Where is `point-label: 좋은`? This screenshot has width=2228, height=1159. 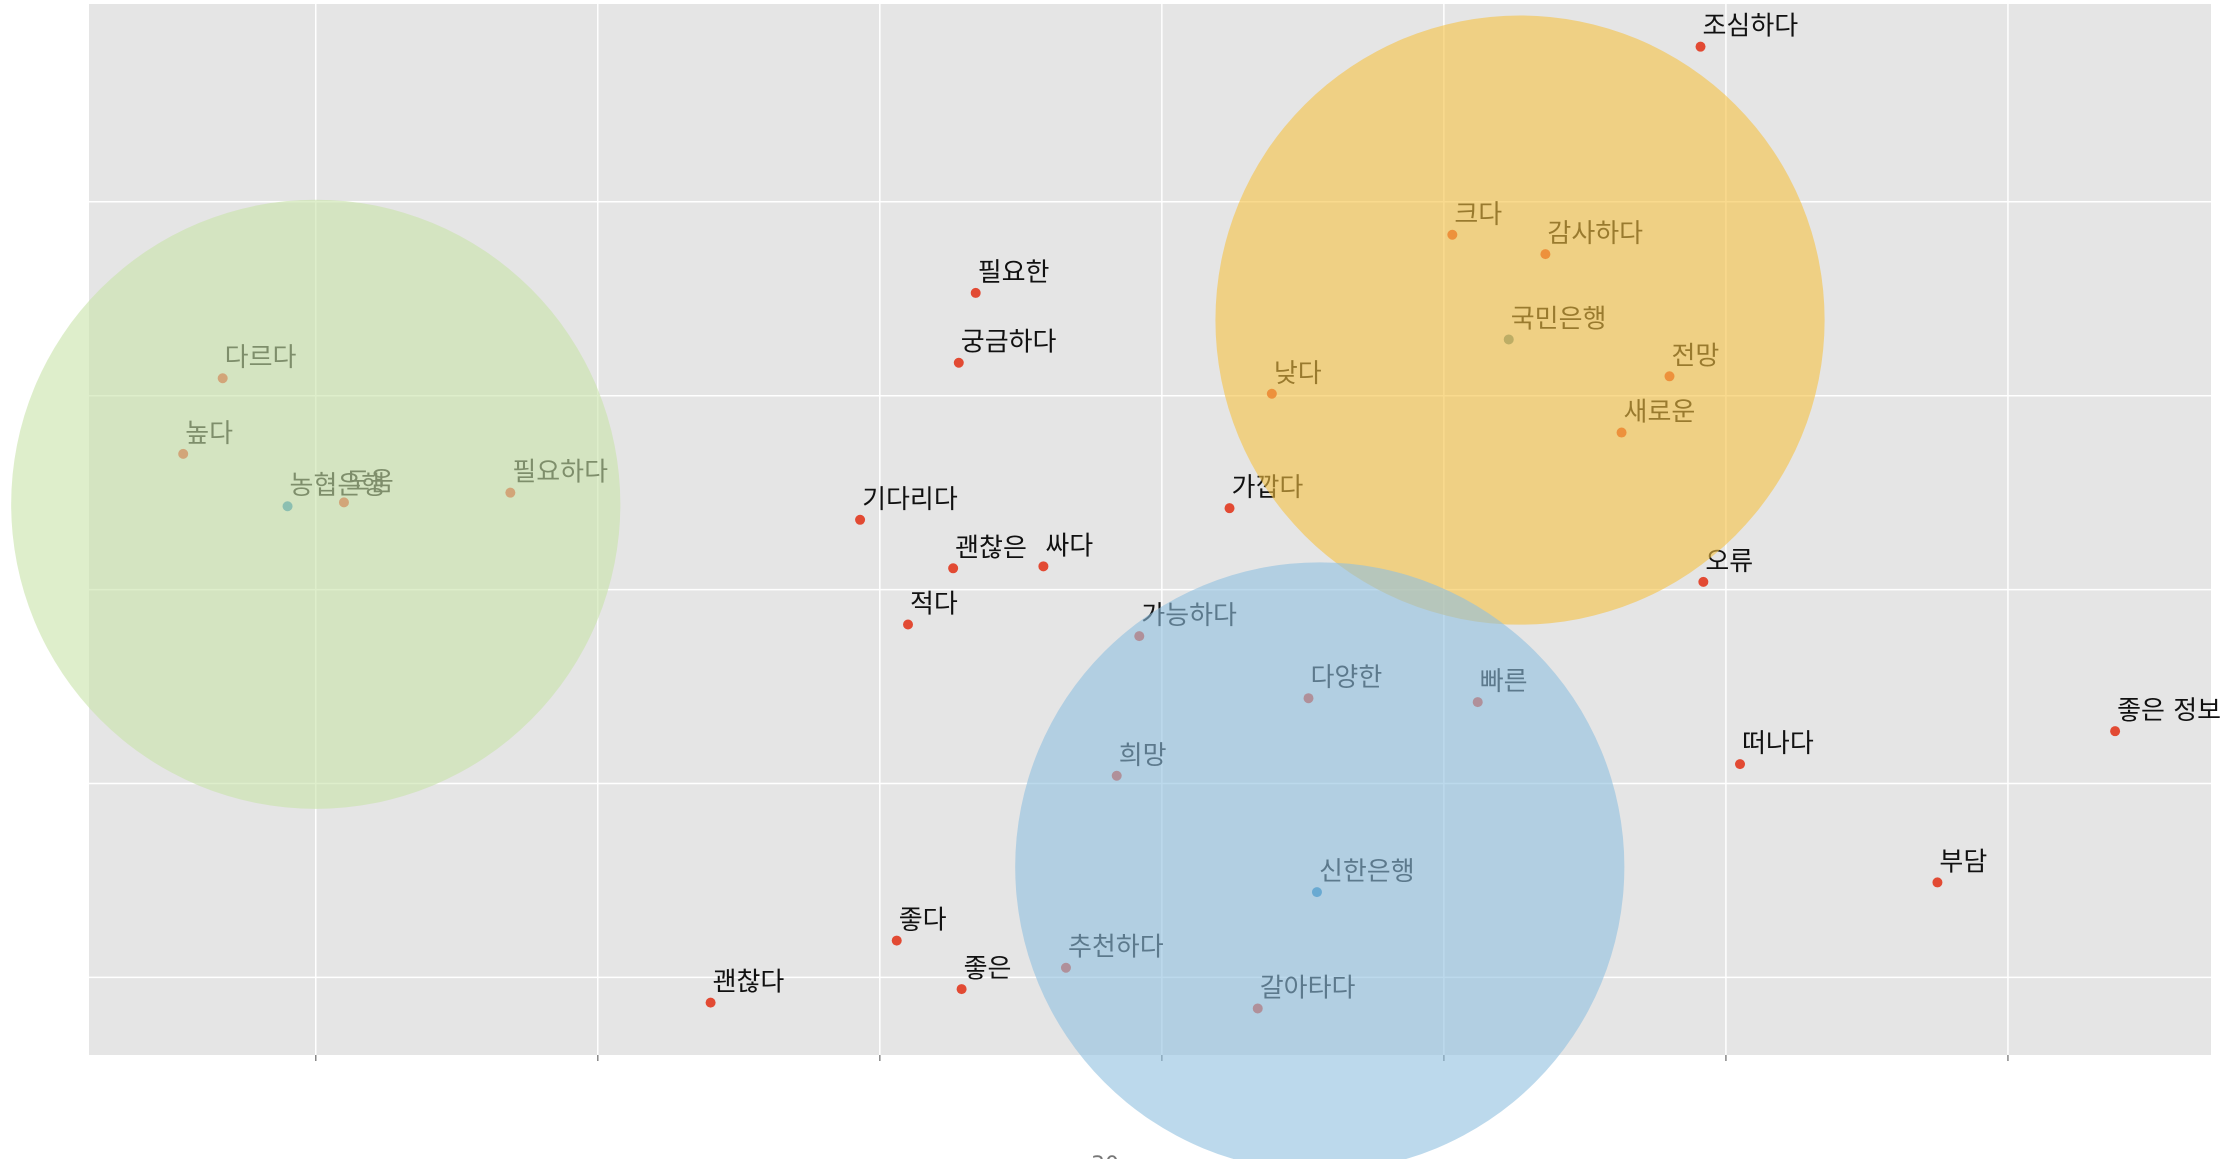 point-label: 좋은 is located at coordinates (988, 969).